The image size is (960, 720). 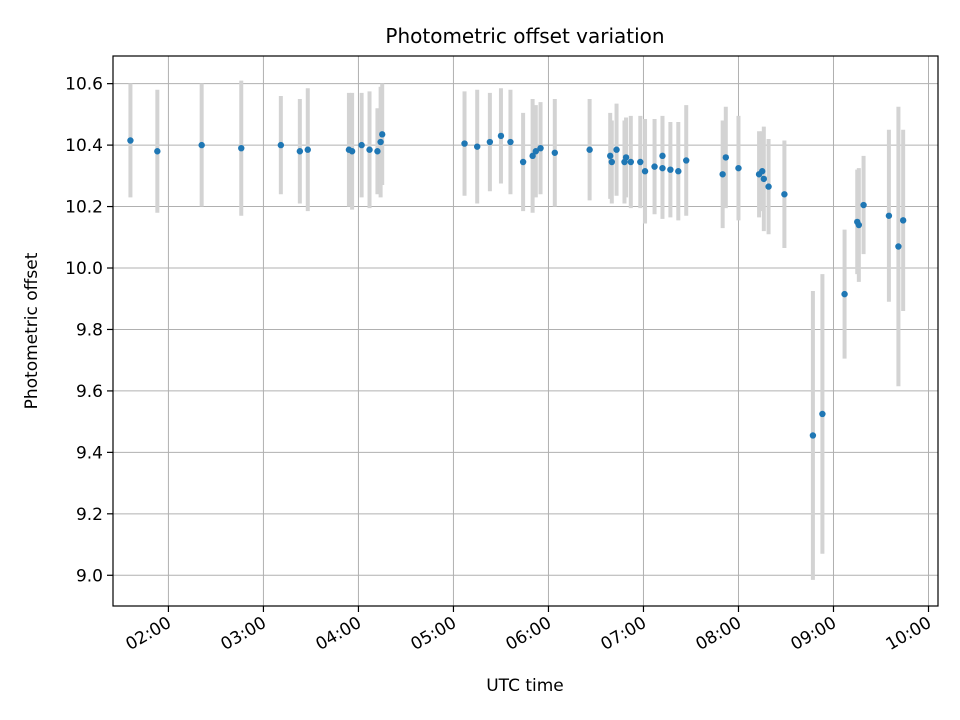 I want to click on y-axis-ticks: 9.0 9.2 9.4 9.6 9.8 10.0 10.2 10.4 10.6, so click(x=89, y=330).